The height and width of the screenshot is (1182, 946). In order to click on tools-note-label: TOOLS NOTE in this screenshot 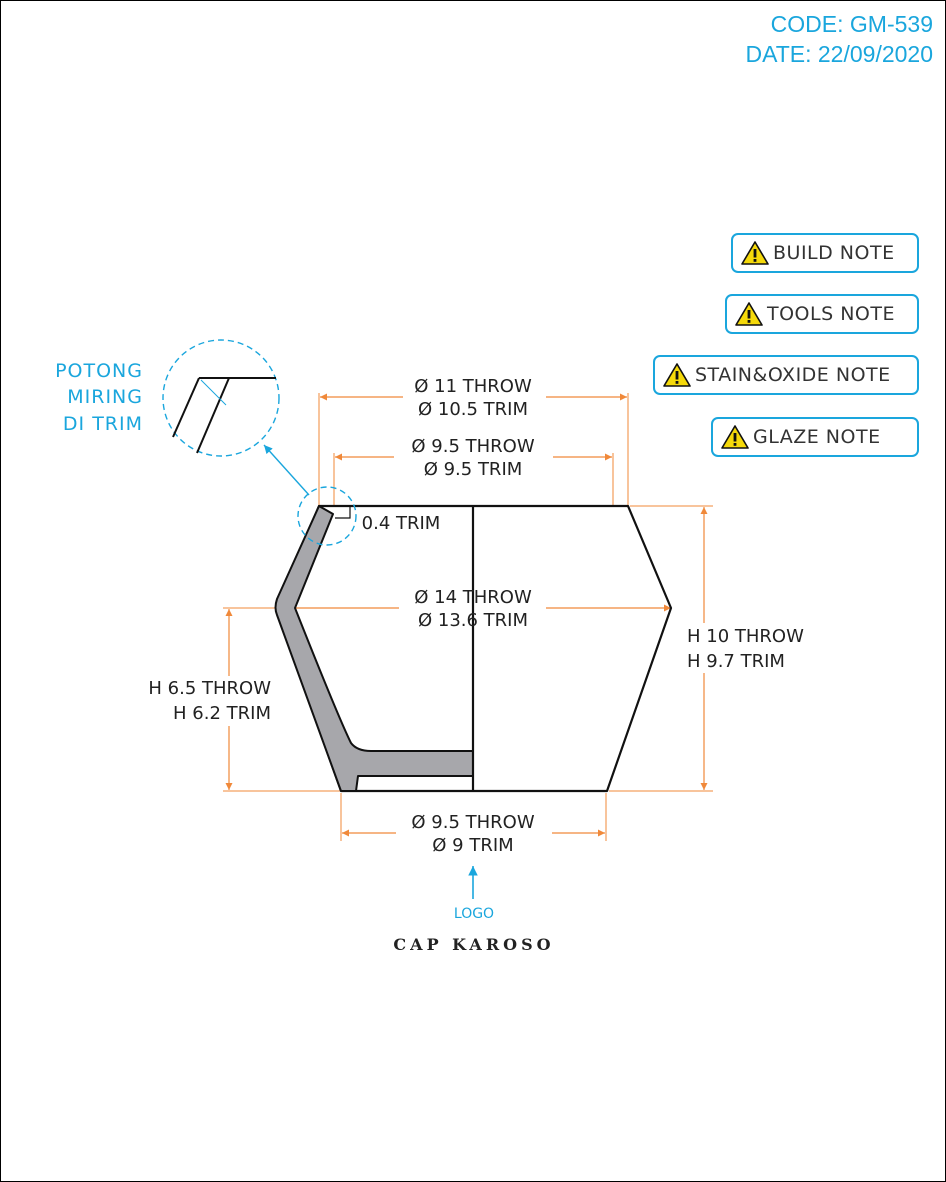, I will do `click(831, 314)`.